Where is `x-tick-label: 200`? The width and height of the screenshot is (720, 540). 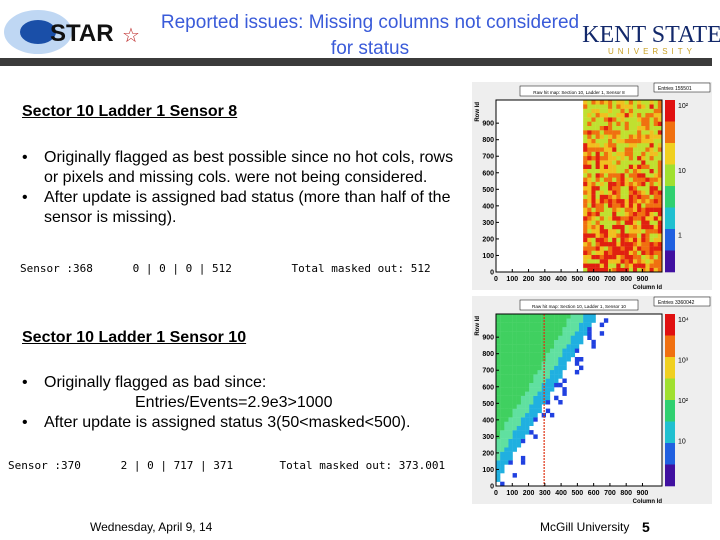
x-tick-label: 200 is located at coordinates (529, 279).